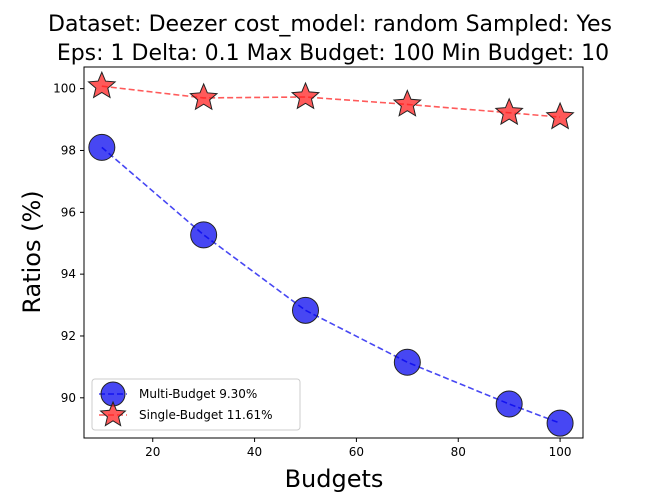 The image size is (669, 503). I want to click on legend: Multi-Budget 9.30% Single-Budget 11.61%, so click(196, 404).